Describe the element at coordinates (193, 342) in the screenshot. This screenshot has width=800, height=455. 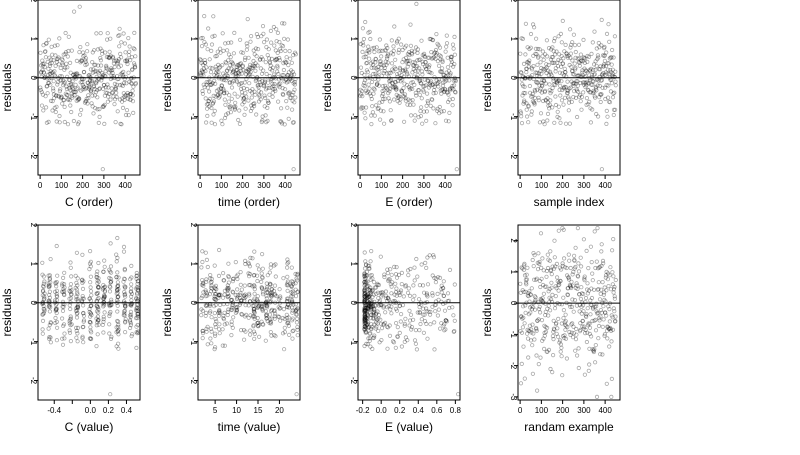
I see `y-tick-label: -1` at that location.